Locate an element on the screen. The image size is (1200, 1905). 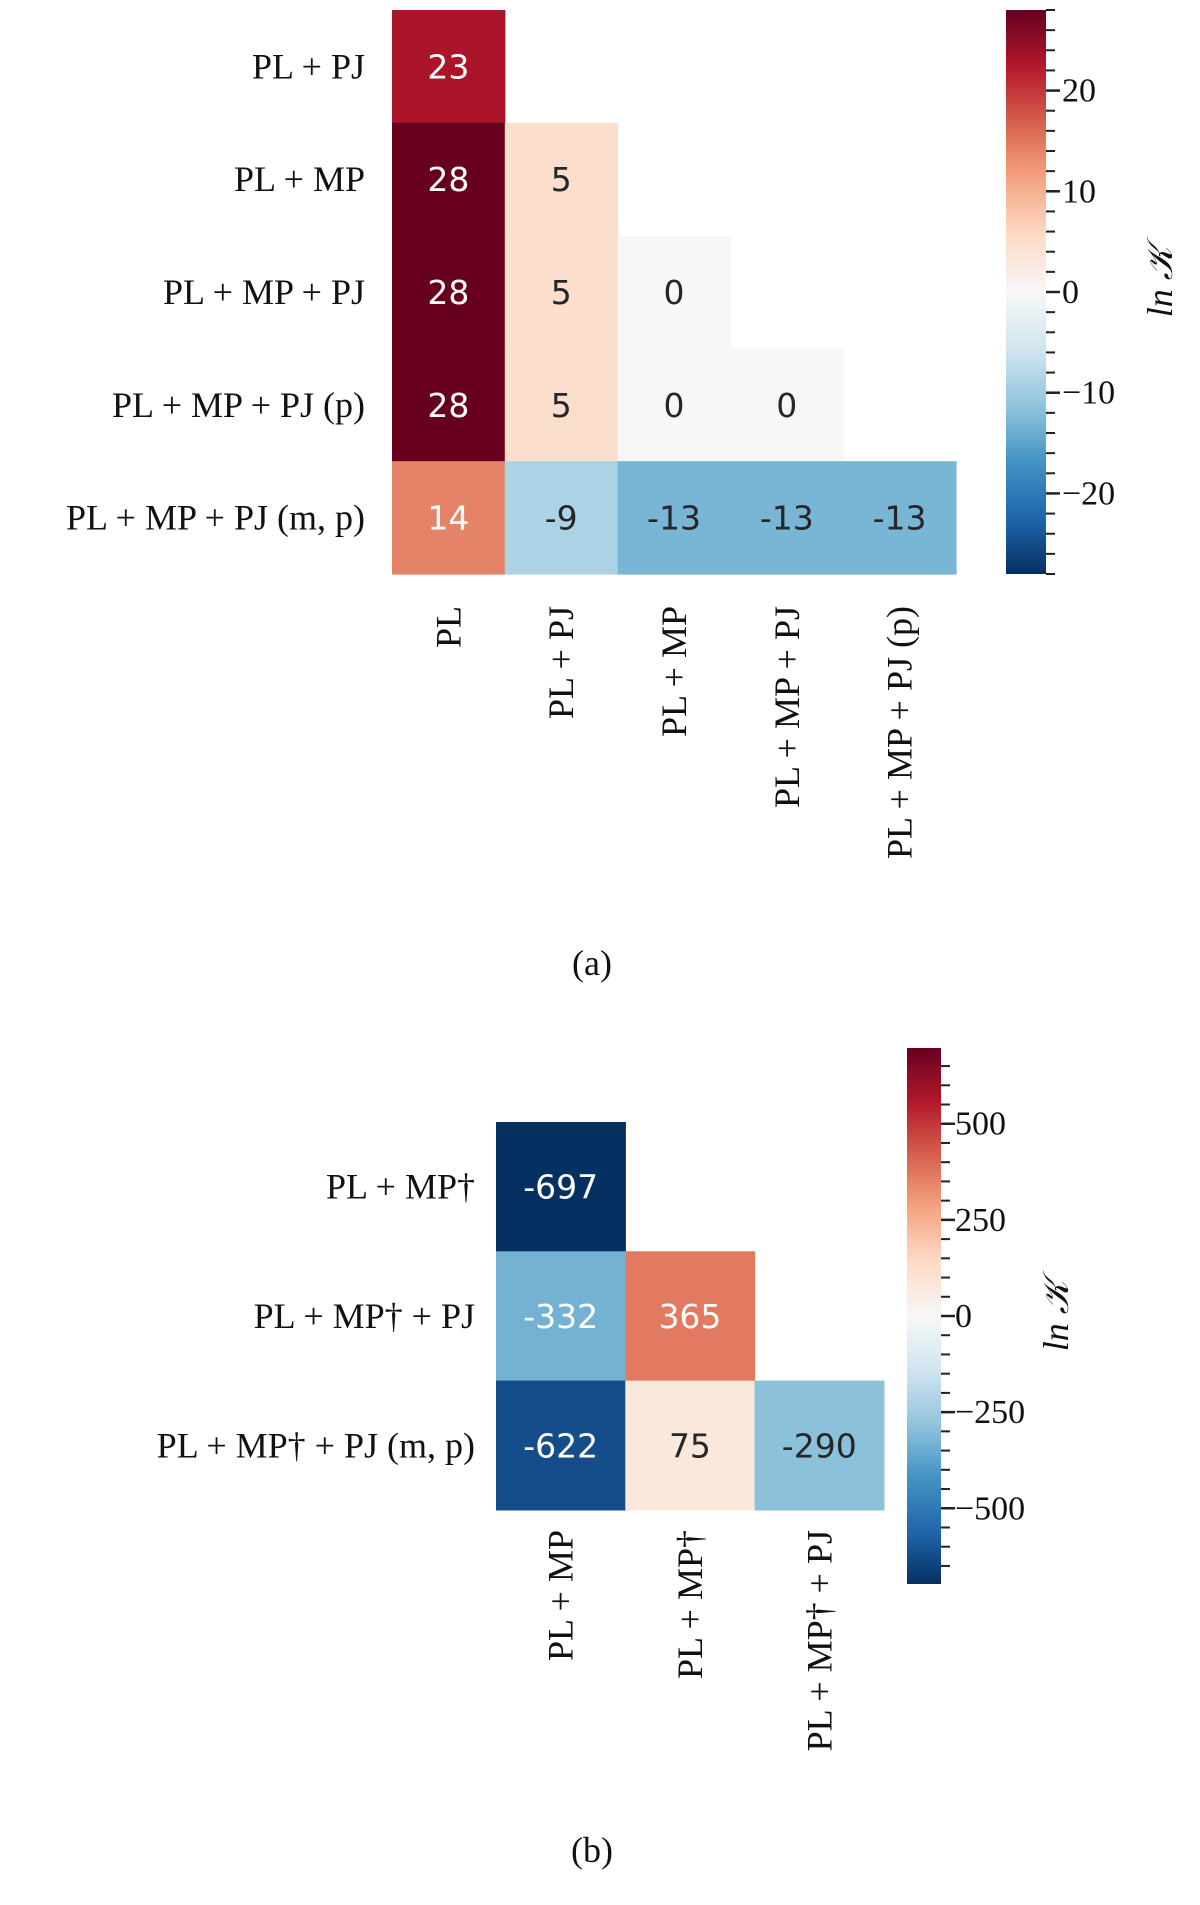
cell-value-label: 23 is located at coordinates (448, 66).